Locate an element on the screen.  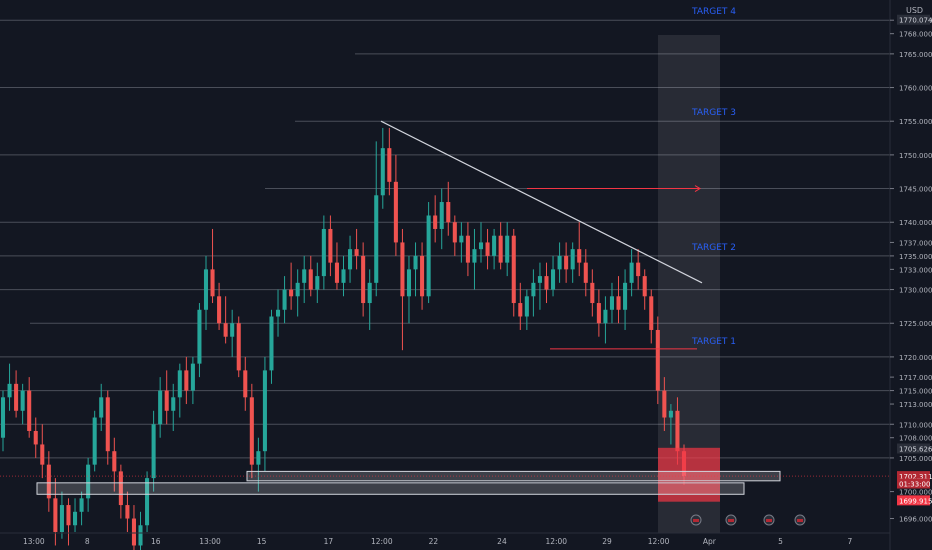
price-tick-label: 1740.000 is located at coordinates (915, 223).